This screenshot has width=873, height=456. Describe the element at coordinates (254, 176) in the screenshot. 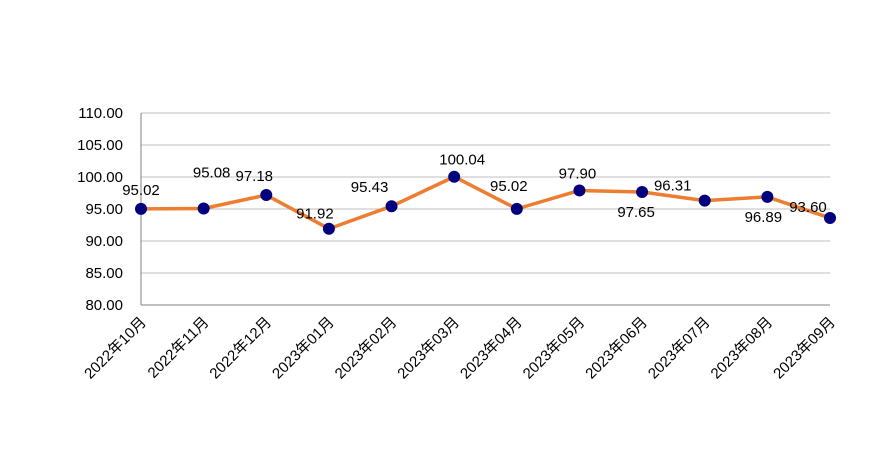

I see `data-label: 97.18` at that location.